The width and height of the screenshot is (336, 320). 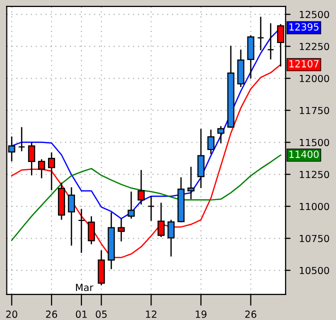 What do you see at coordinates (303, 64) in the screenshot?
I see `data-label: 12107` at bounding box center [303, 64].